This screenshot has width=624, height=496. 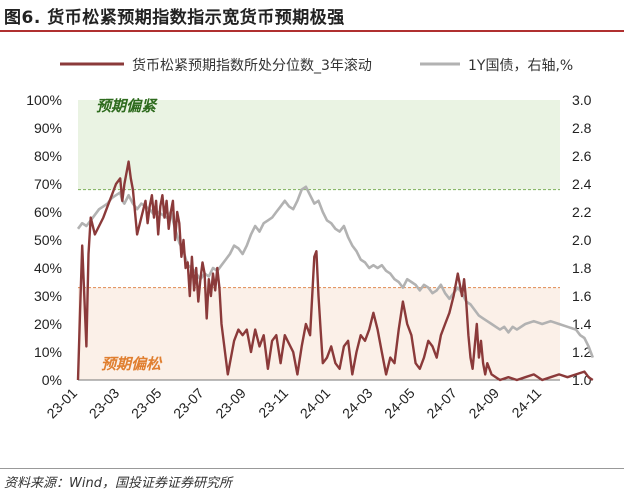 I want to click on left-axis-tick-label: 0%, so click(x=52, y=380).